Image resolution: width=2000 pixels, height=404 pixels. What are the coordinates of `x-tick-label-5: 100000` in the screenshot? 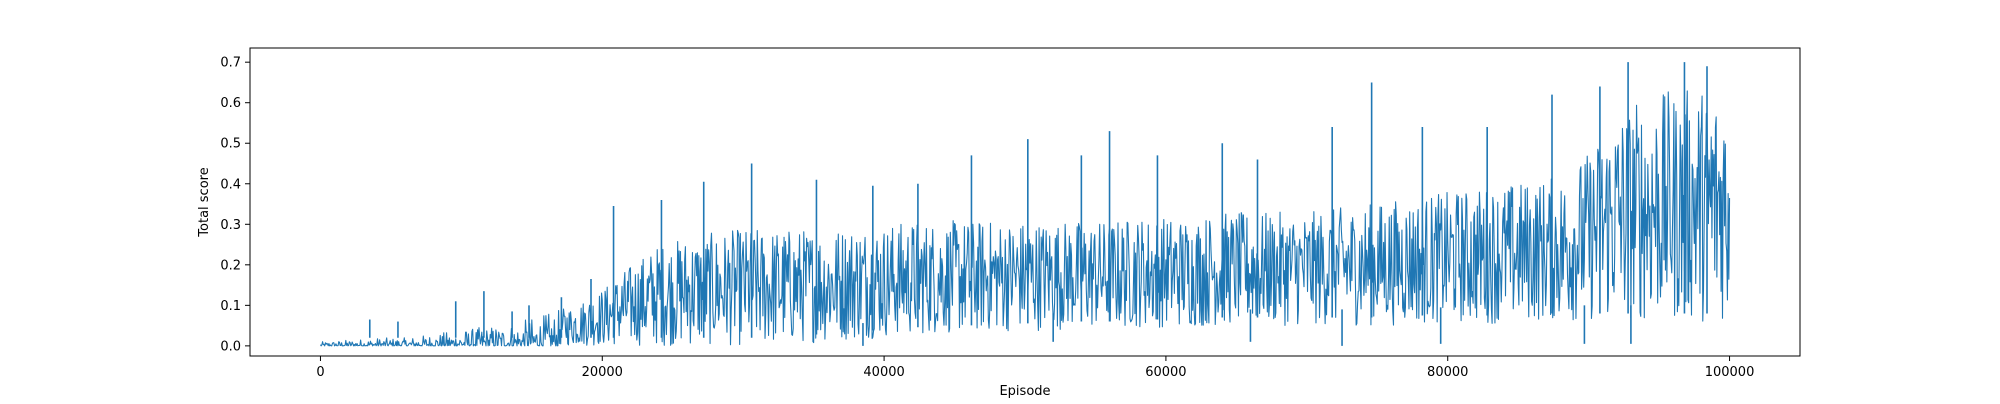 It's located at (1730, 372).